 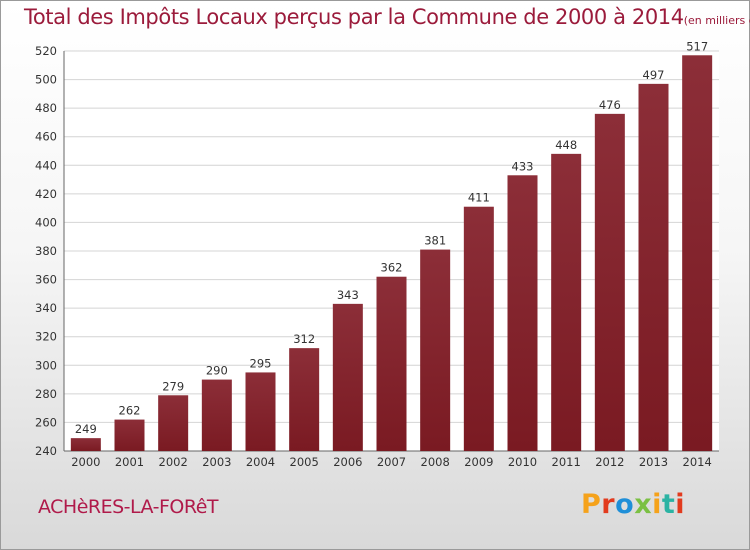 I want to click on x-tick-label: 2008, so click(x=435, y=462).